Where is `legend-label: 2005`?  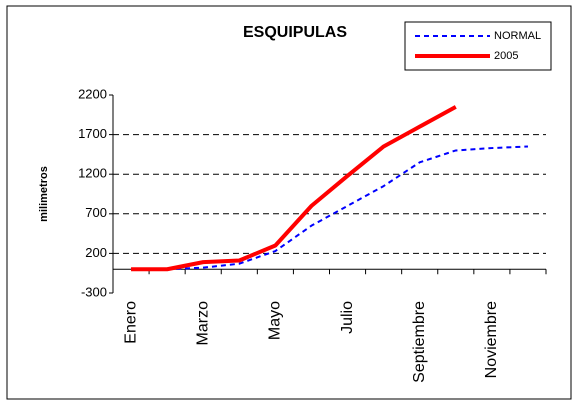 legend-label: 2005 is located at coordinates (506, 56).